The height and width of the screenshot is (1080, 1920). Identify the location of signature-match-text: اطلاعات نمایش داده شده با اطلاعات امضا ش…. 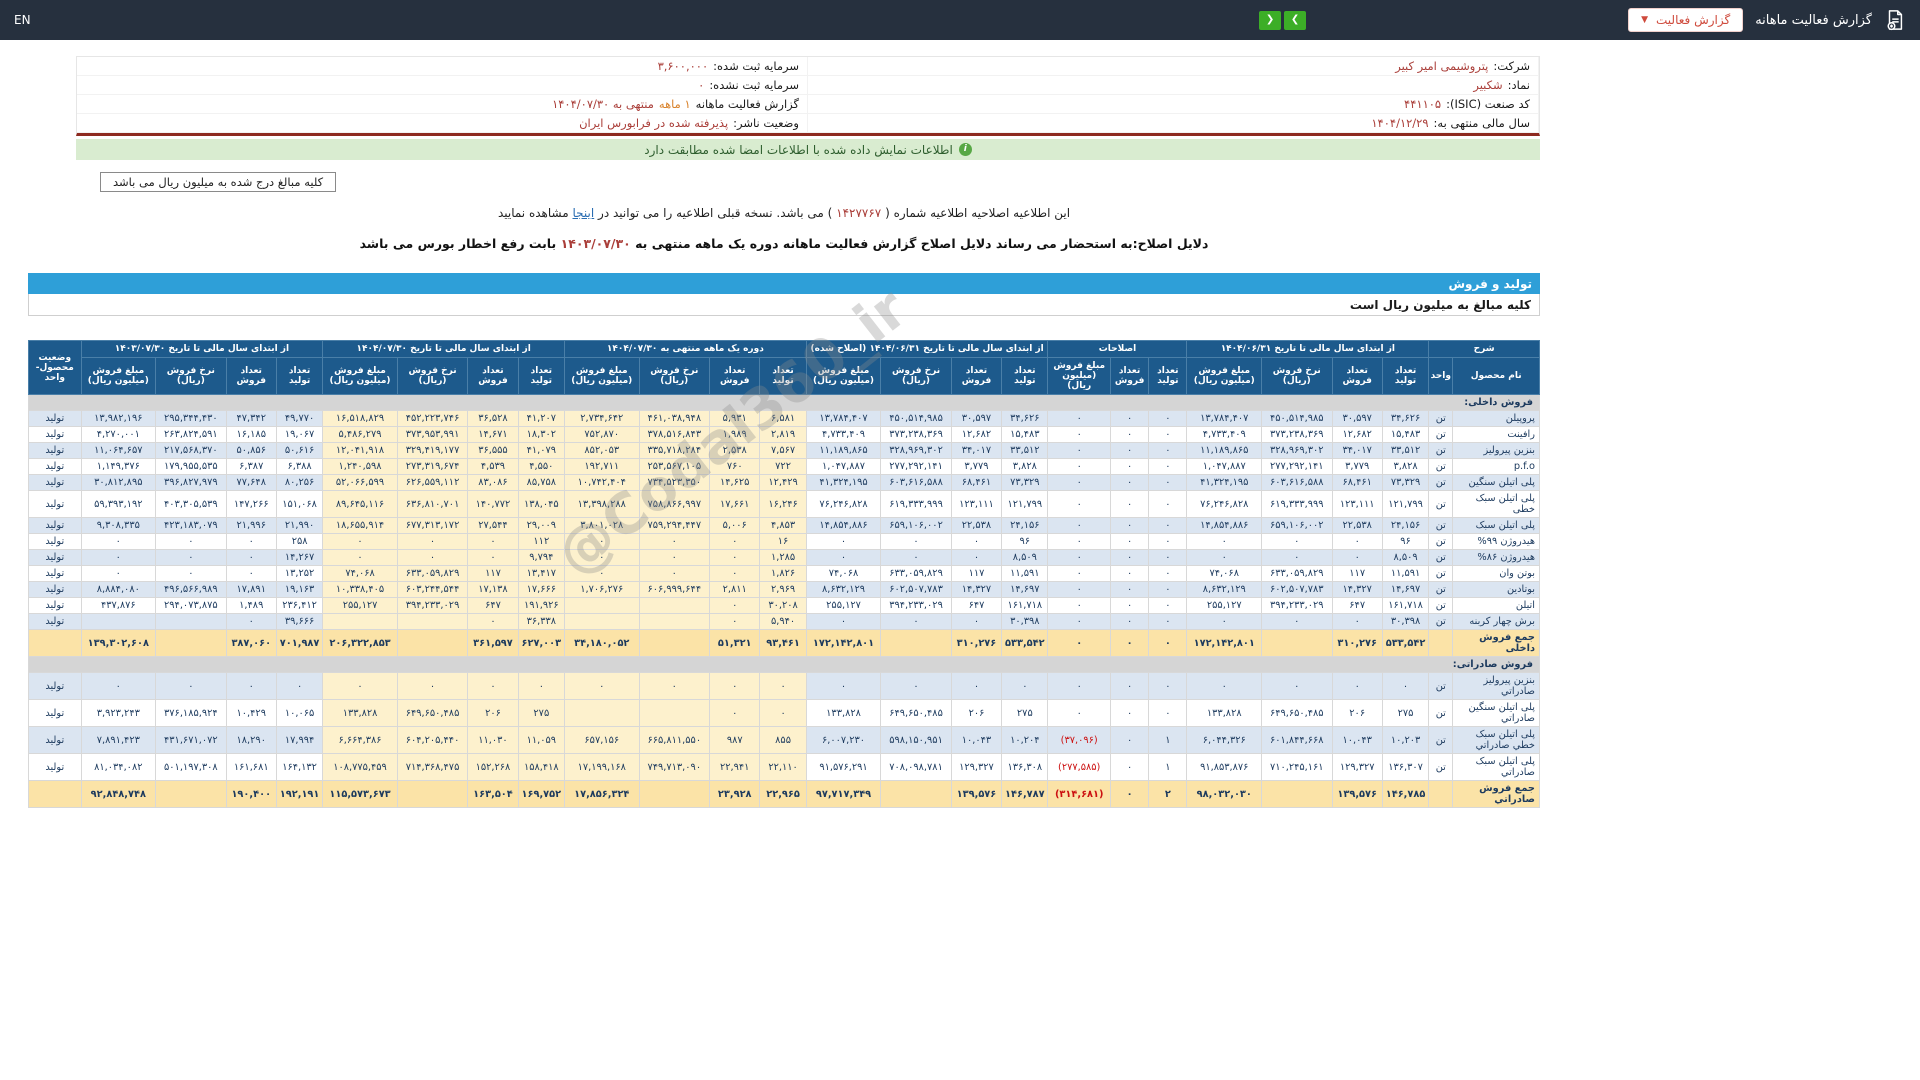
(798, 149).